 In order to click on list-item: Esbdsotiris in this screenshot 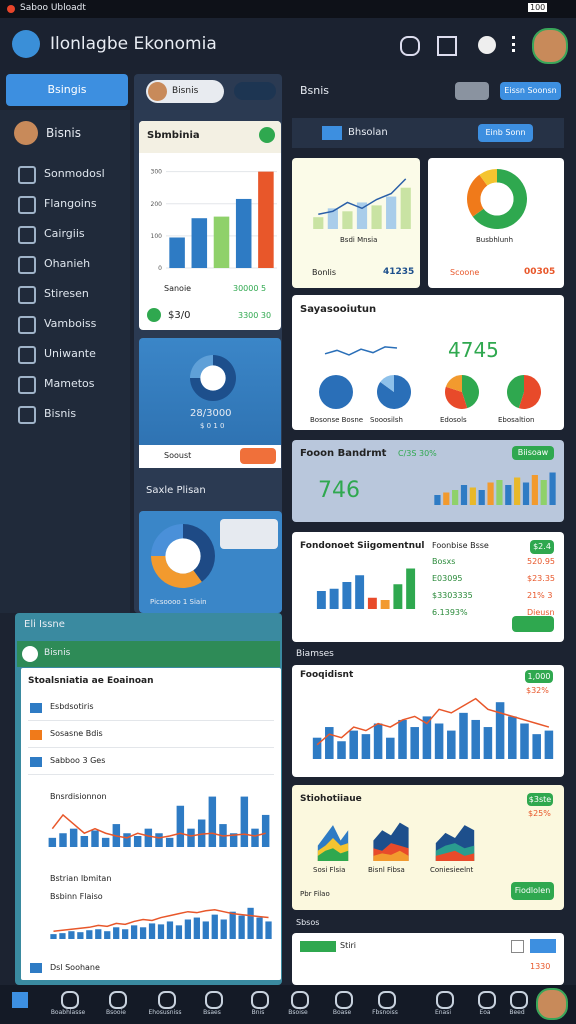, I will do `click(72, 706)`.